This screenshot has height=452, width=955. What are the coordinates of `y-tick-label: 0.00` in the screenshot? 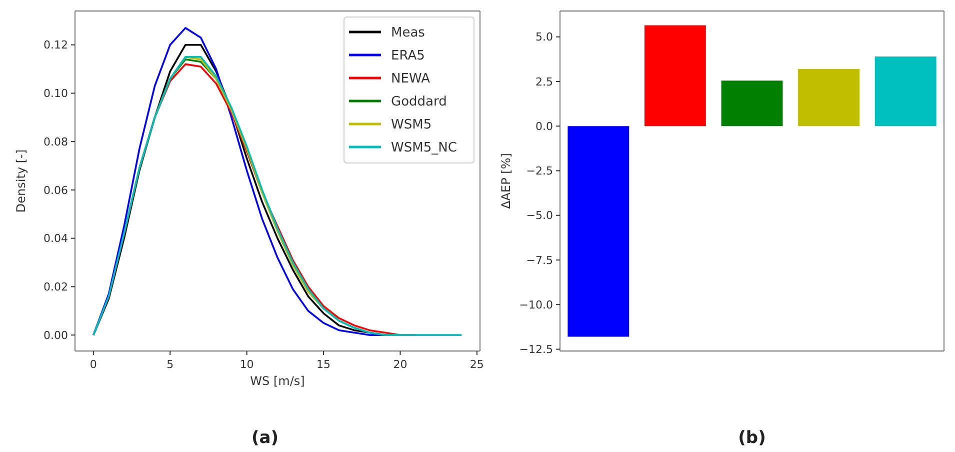 It's located at (56, 335).